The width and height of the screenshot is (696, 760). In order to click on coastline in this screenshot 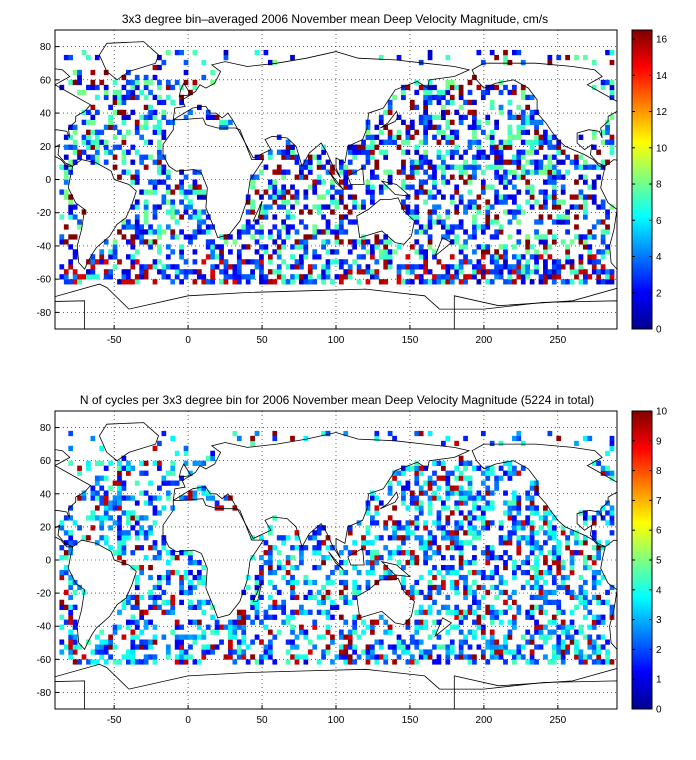, I will do `click(544, 114)`.